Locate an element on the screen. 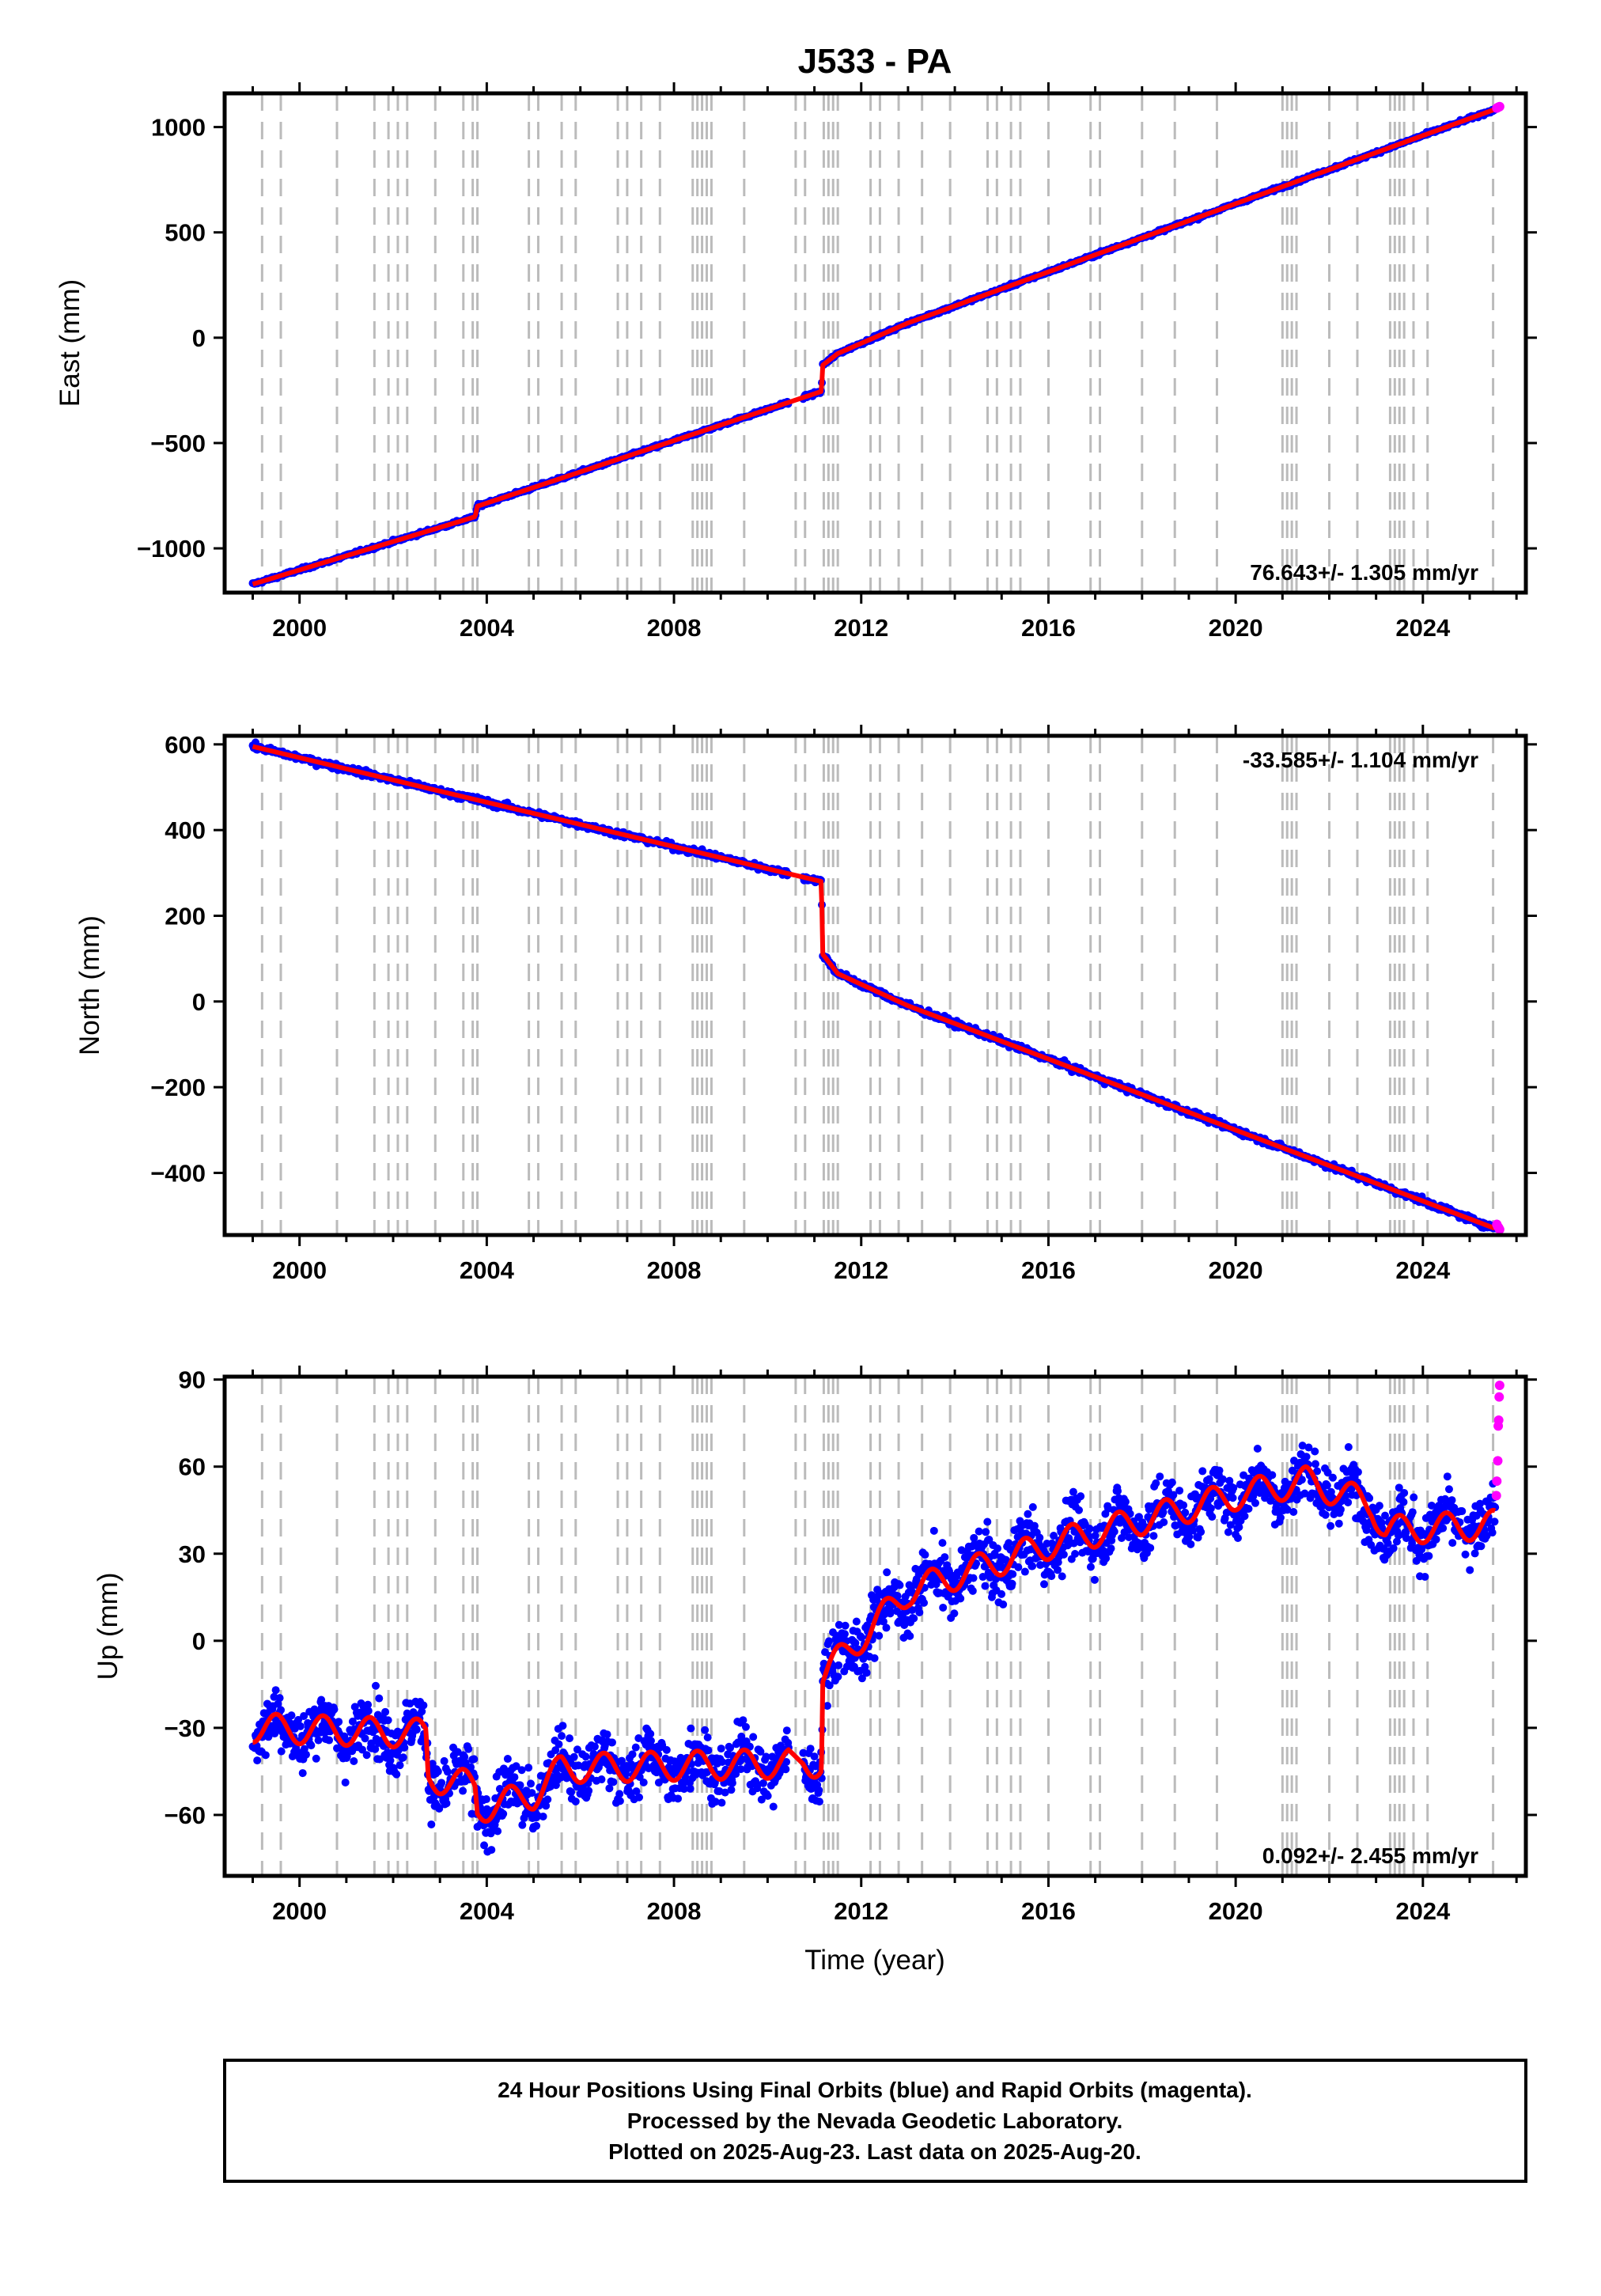  x-tick-label: 2004 is located at coordinates (488, 628).